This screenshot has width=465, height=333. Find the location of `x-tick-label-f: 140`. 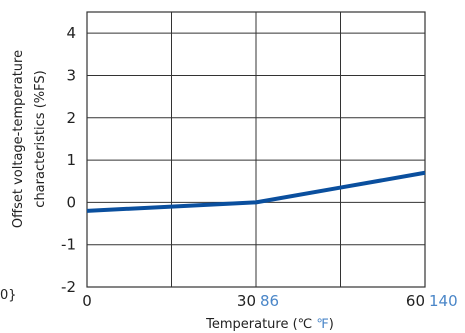

x-tick-label-f: 140 is located at coordinates (443, 301).